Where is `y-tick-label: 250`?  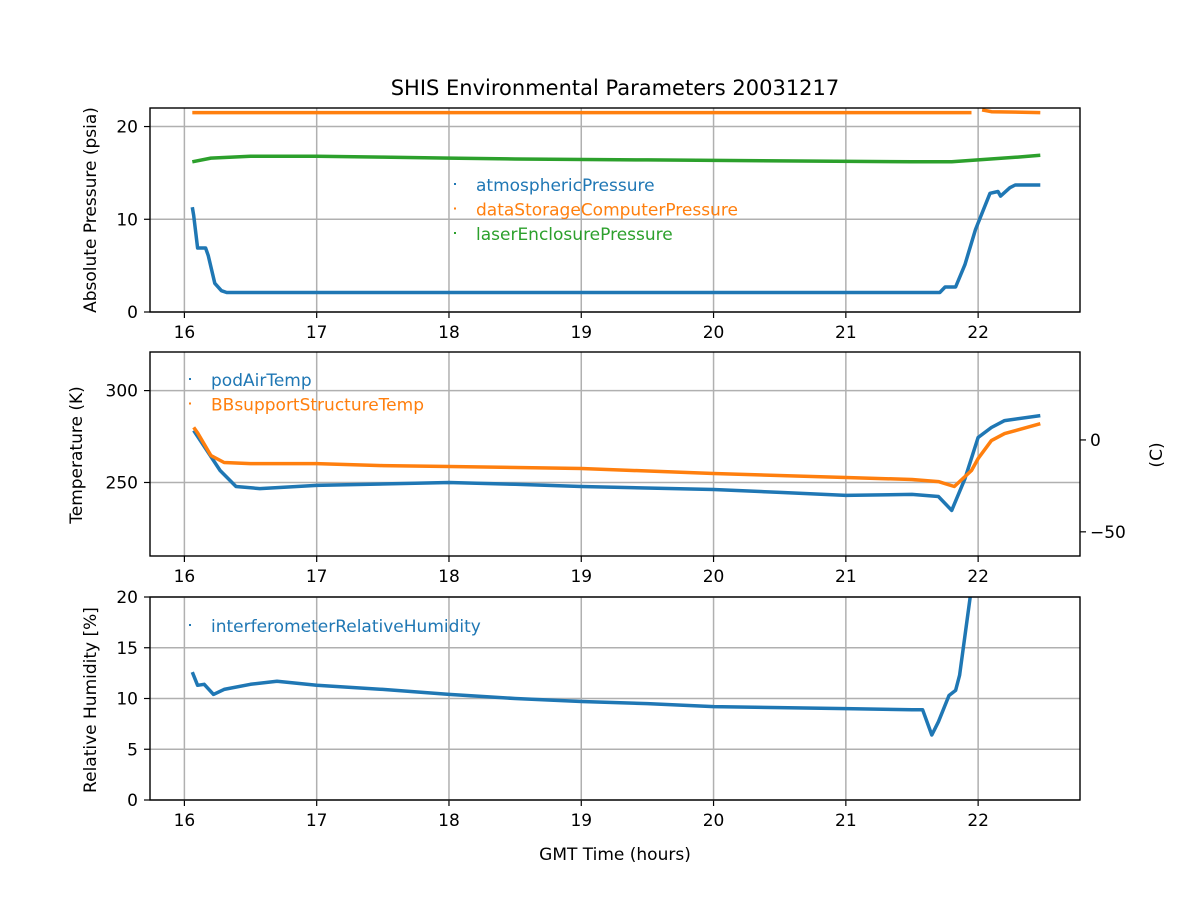
y-tick-label: 250 is located at coordinates (122, 483).